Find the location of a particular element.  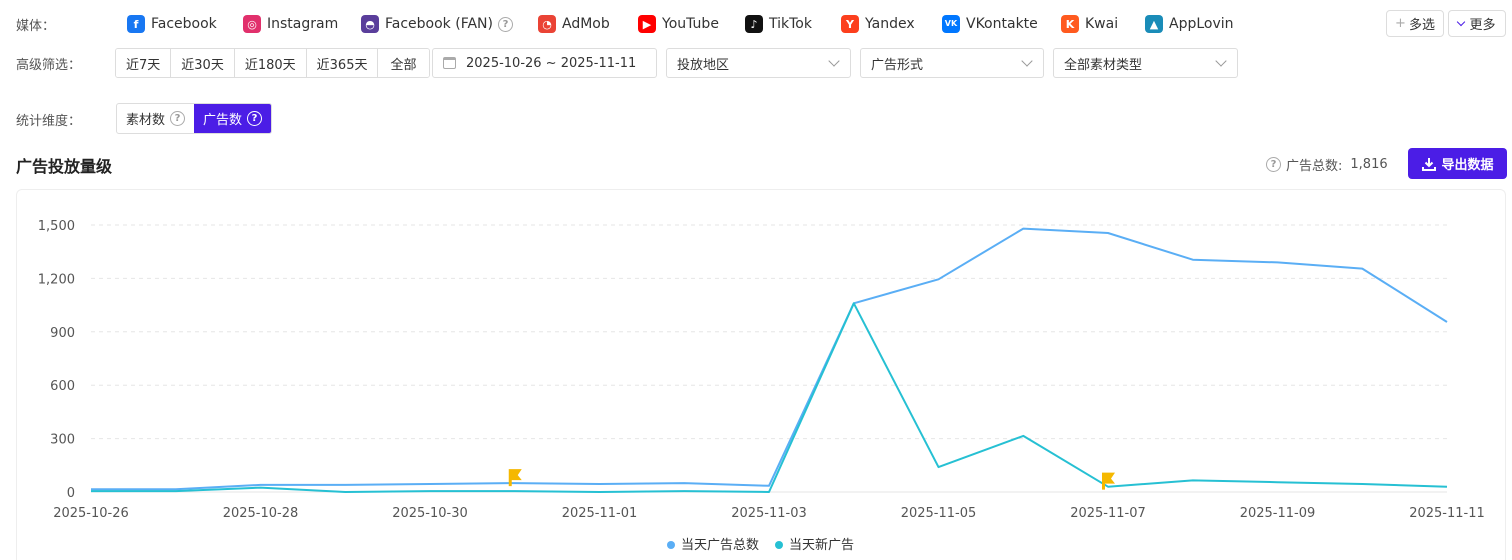

media-item-label: YouTube is located at coordinates (690, 24).